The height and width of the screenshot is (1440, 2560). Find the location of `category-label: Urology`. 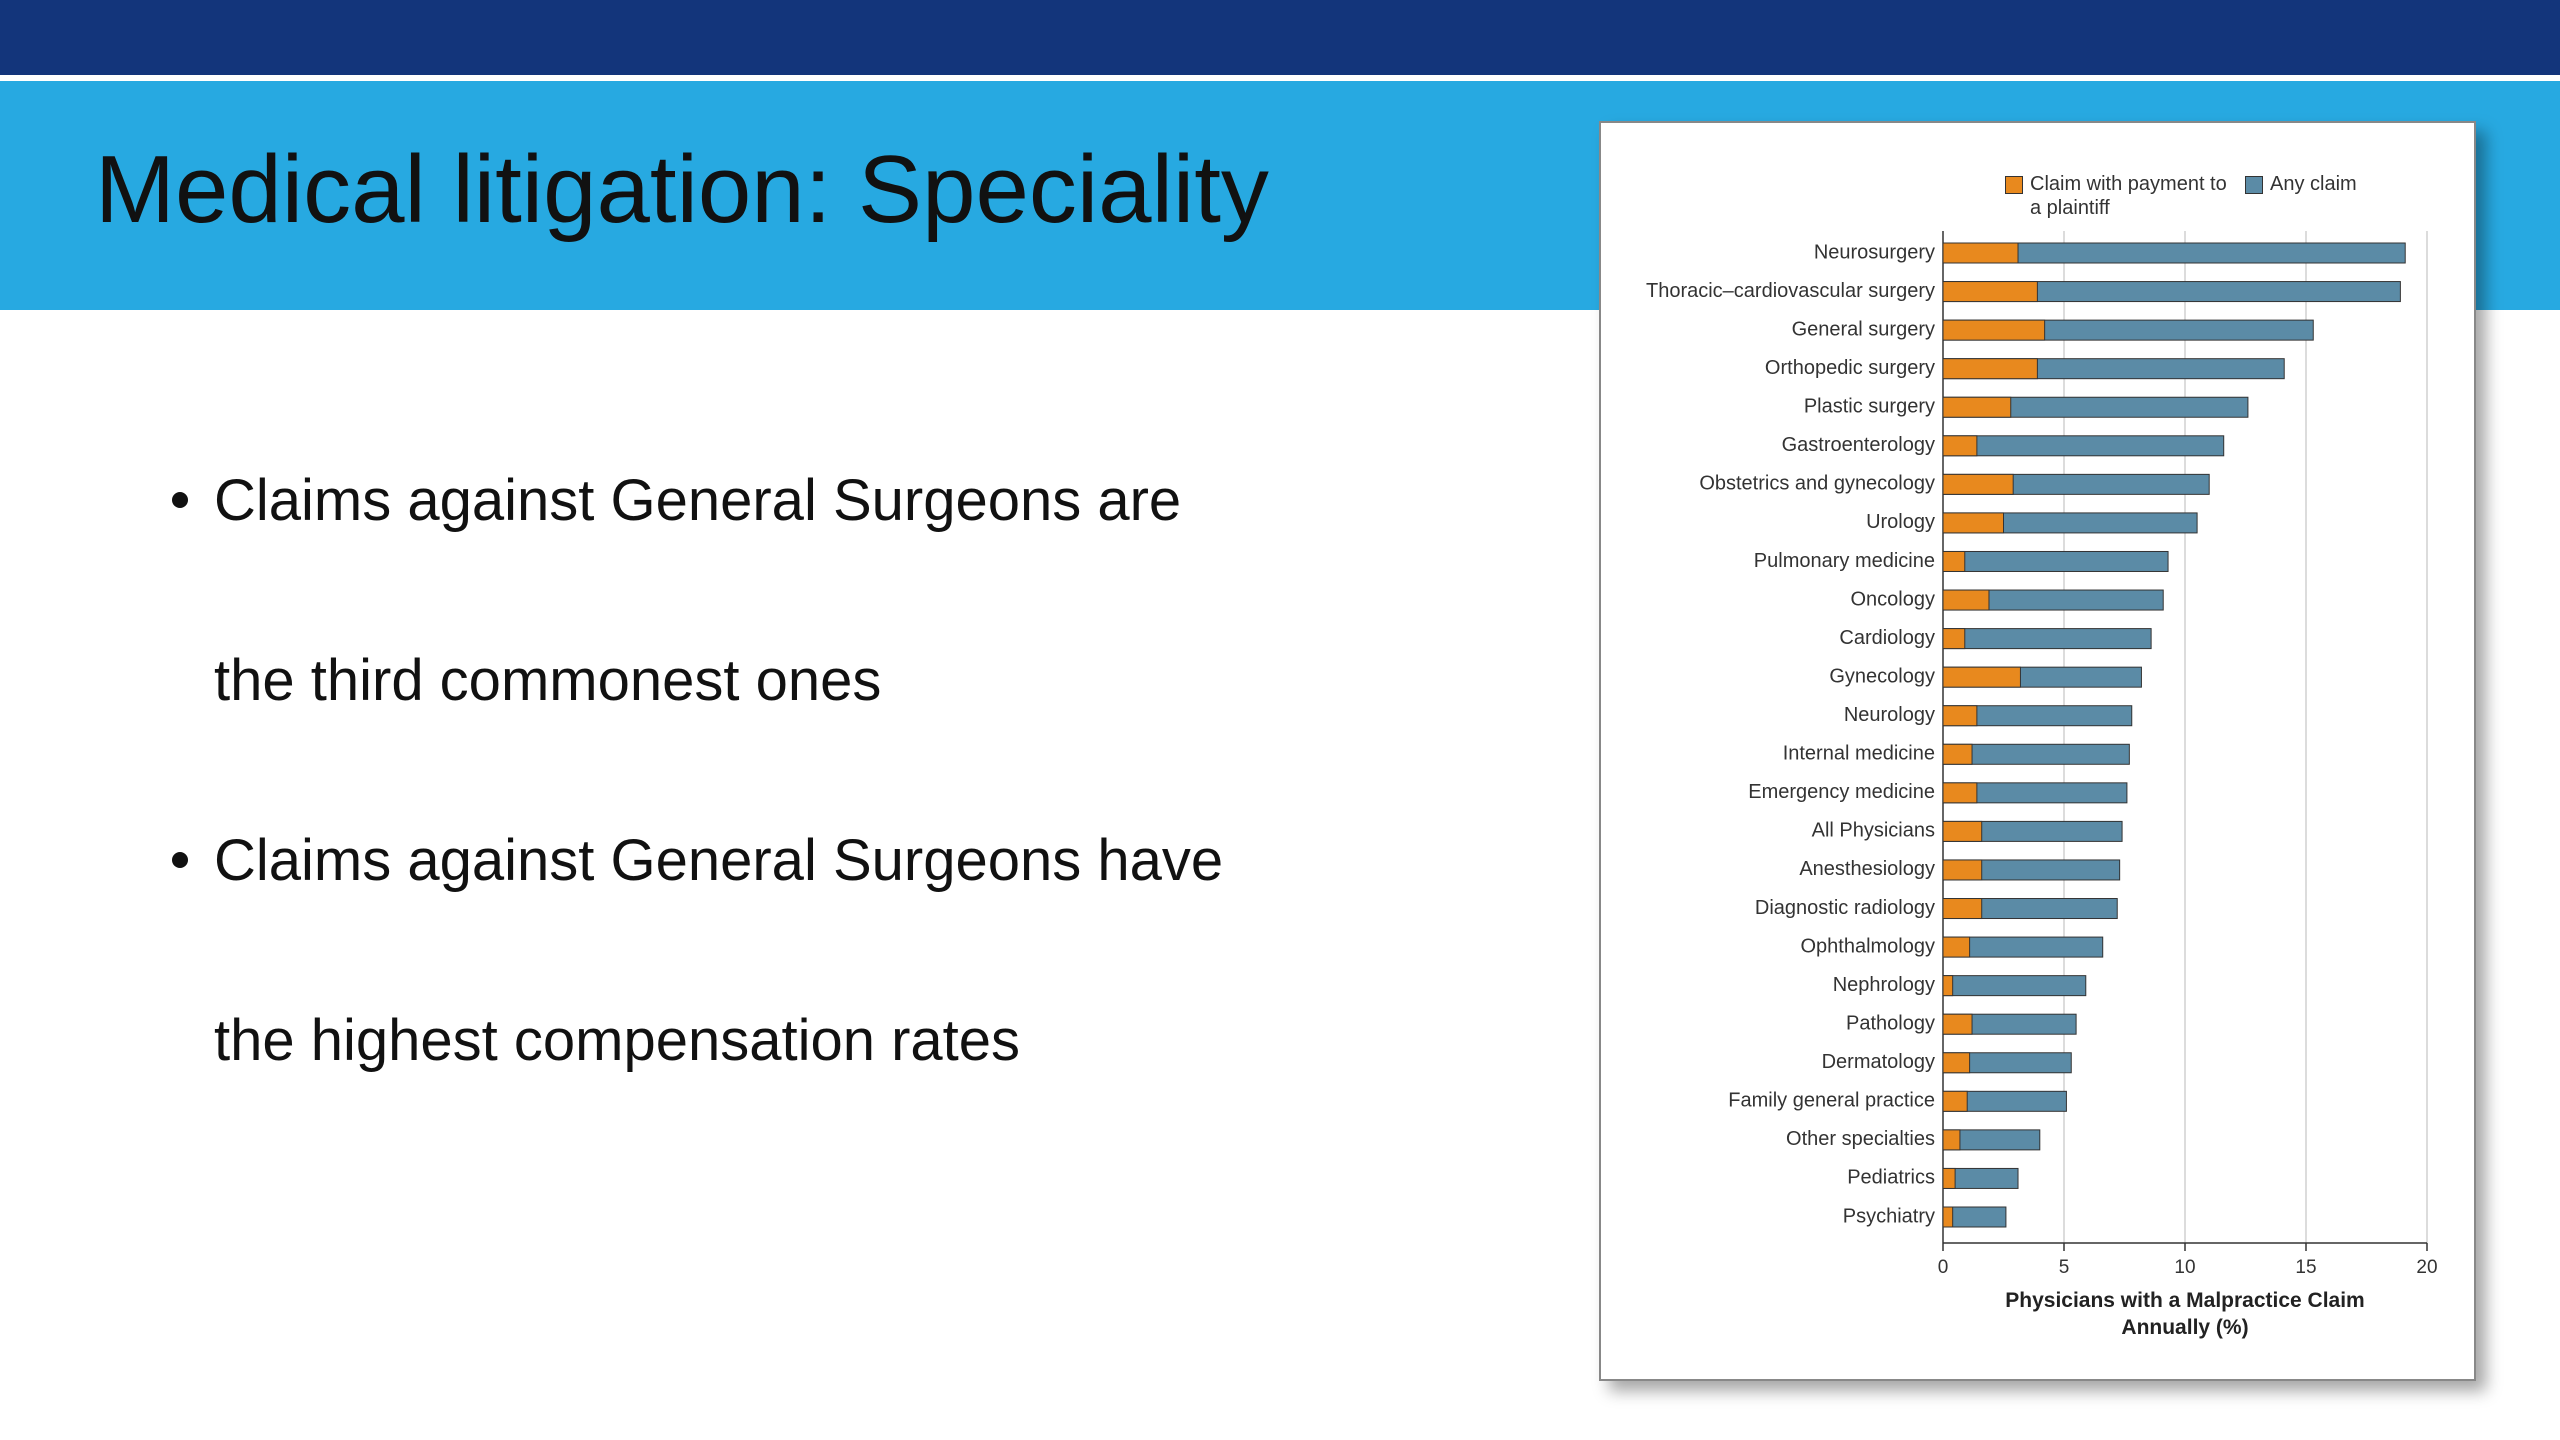

category-label: Urology is located at coordinates (1900, 522).